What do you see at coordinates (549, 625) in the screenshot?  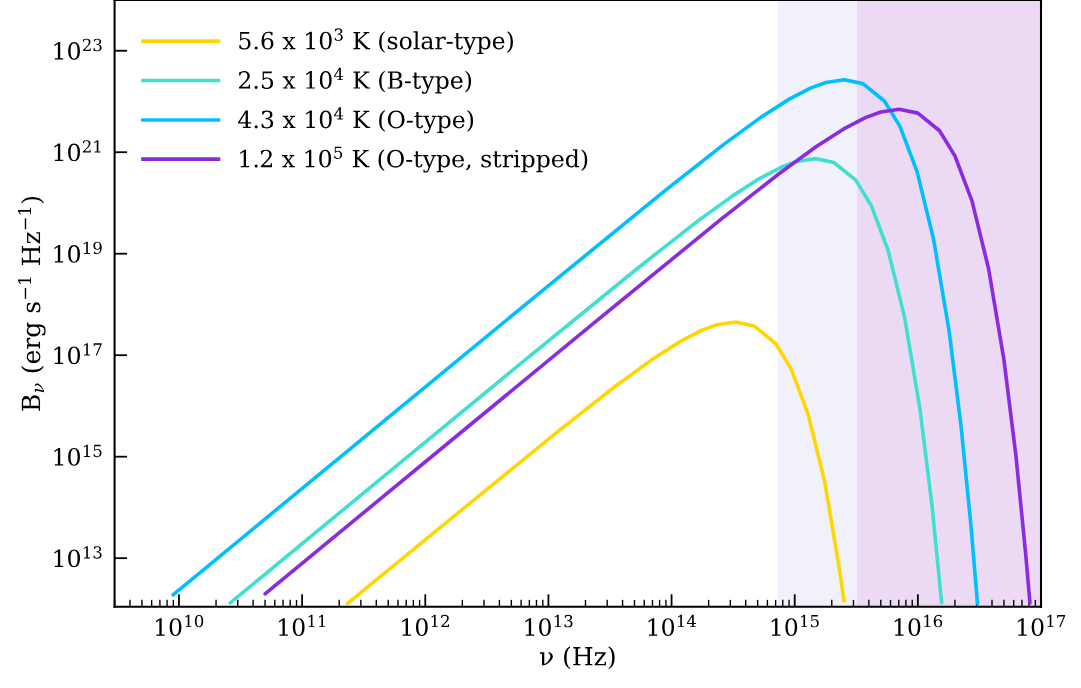 I see `x-tick-label: 10$^{13}$` at bounding box center [549, 625].